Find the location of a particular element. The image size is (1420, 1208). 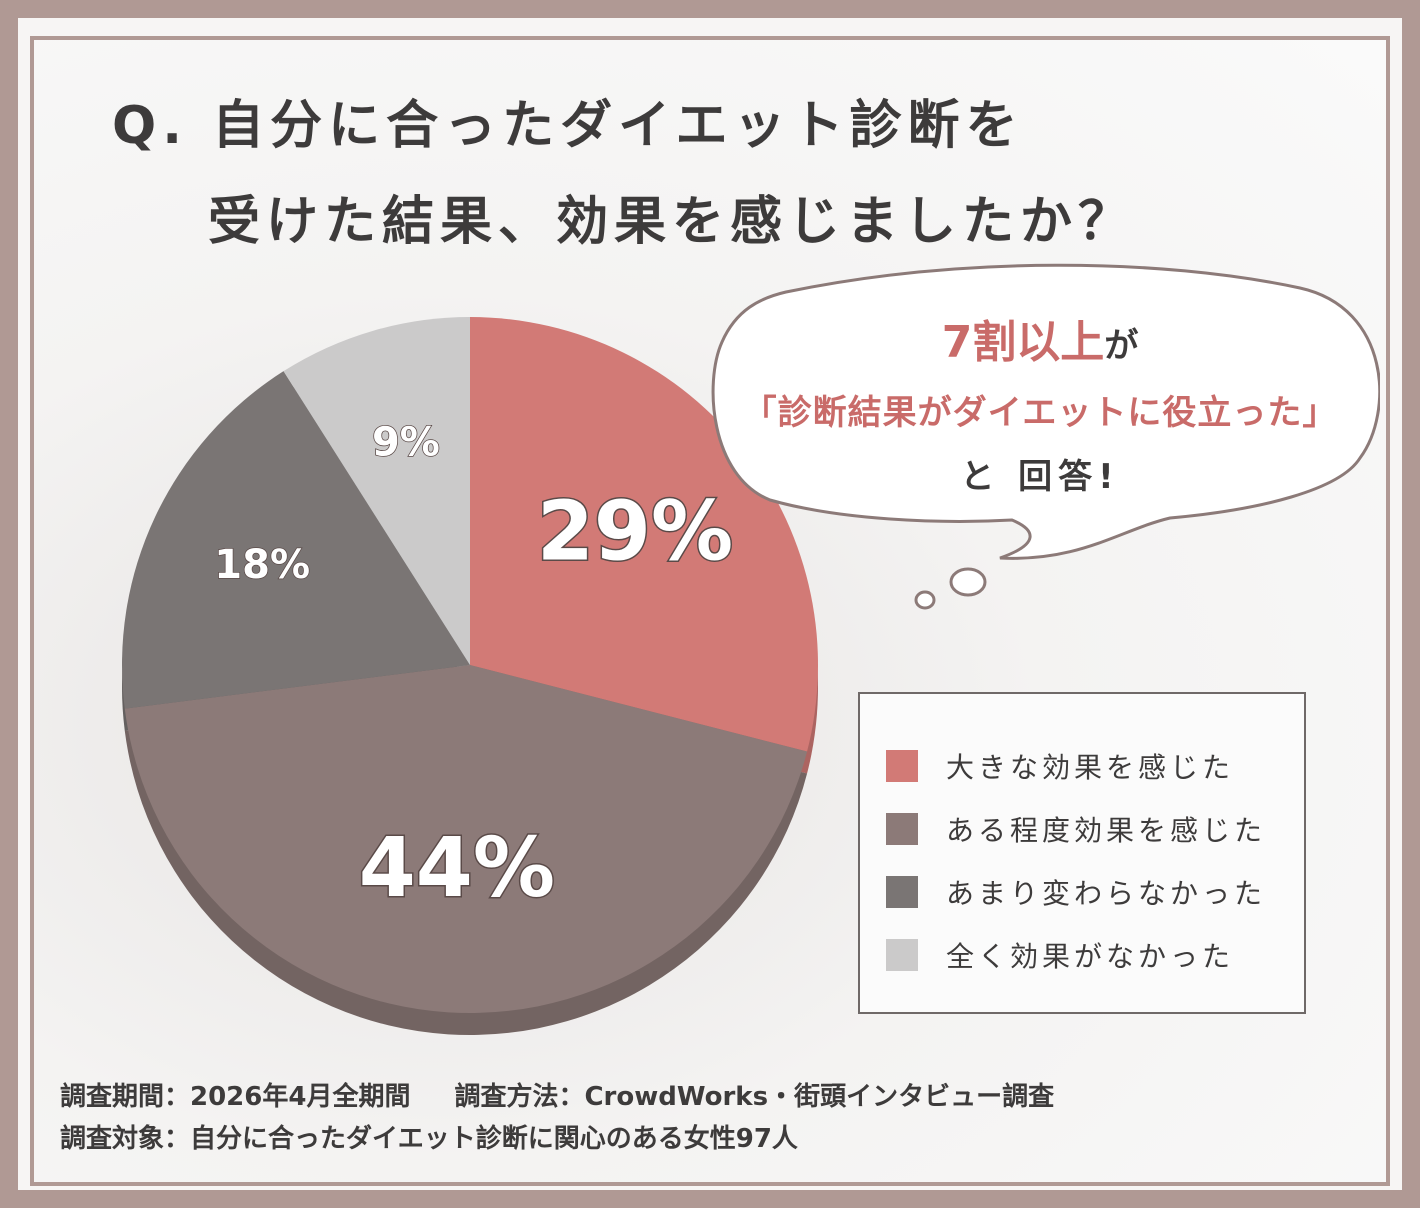

title-line-1: Q. 自分に合ったダイエット診断を is located at coordinates (568, 126).